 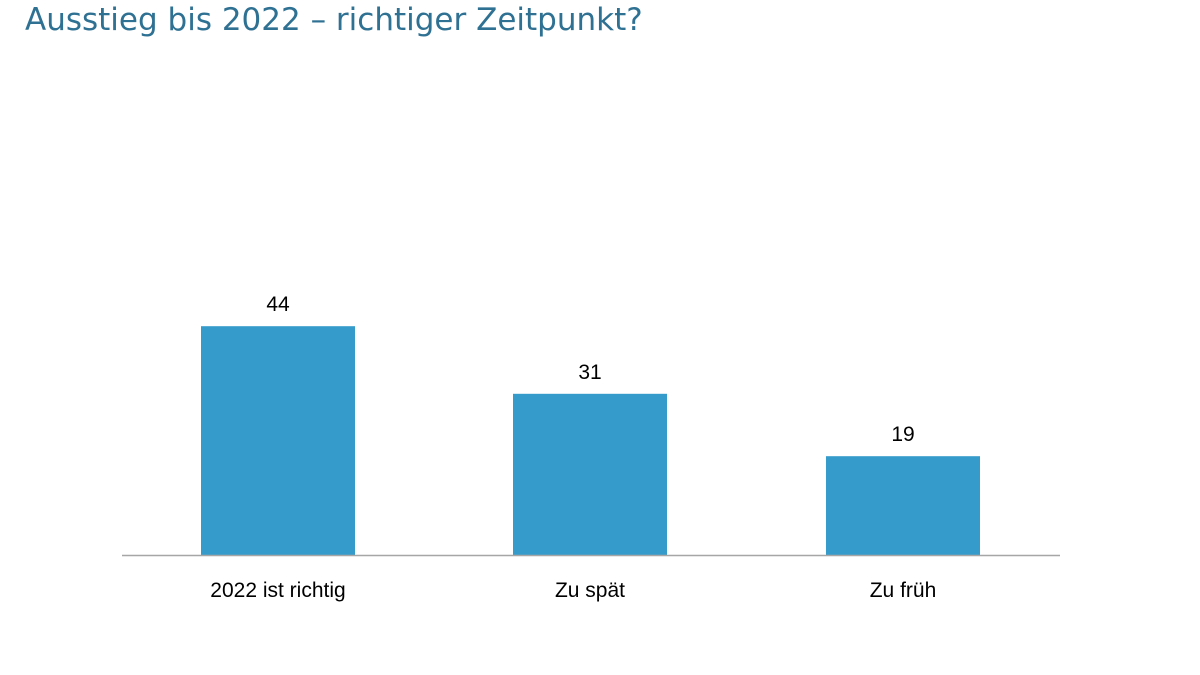 I want to click on data-label: 19, so click(x=902, y=434).